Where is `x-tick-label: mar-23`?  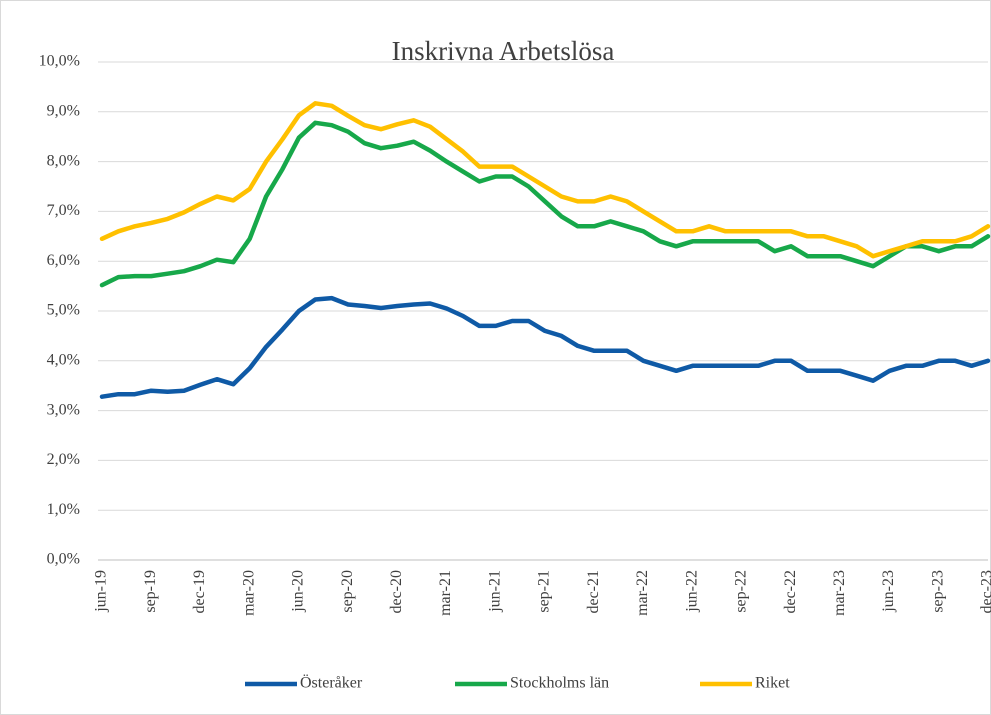
x-tick-label: mar-23 is located at coordinates (839, 593).